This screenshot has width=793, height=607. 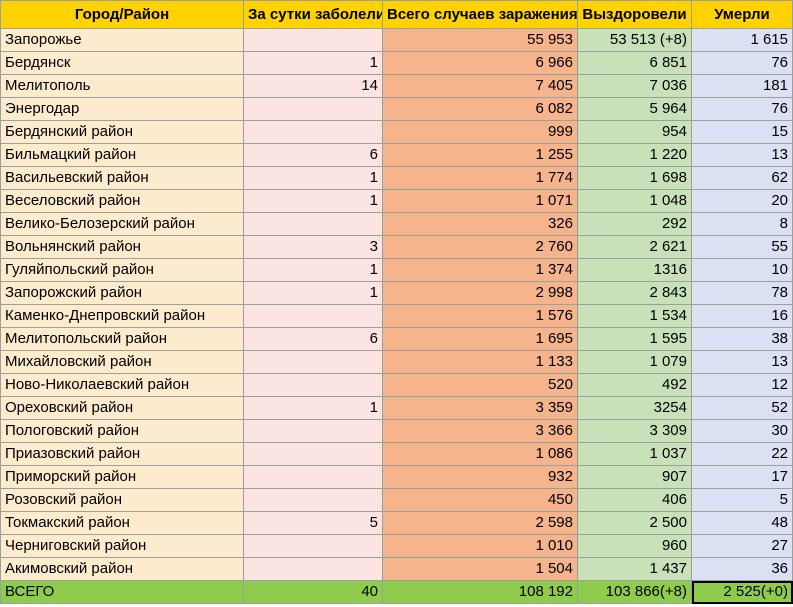 What do you see at coordinates (480, 86) in the screenshot?
I see `total-cases-cell: 7 405` at bounding box center [480, 86].